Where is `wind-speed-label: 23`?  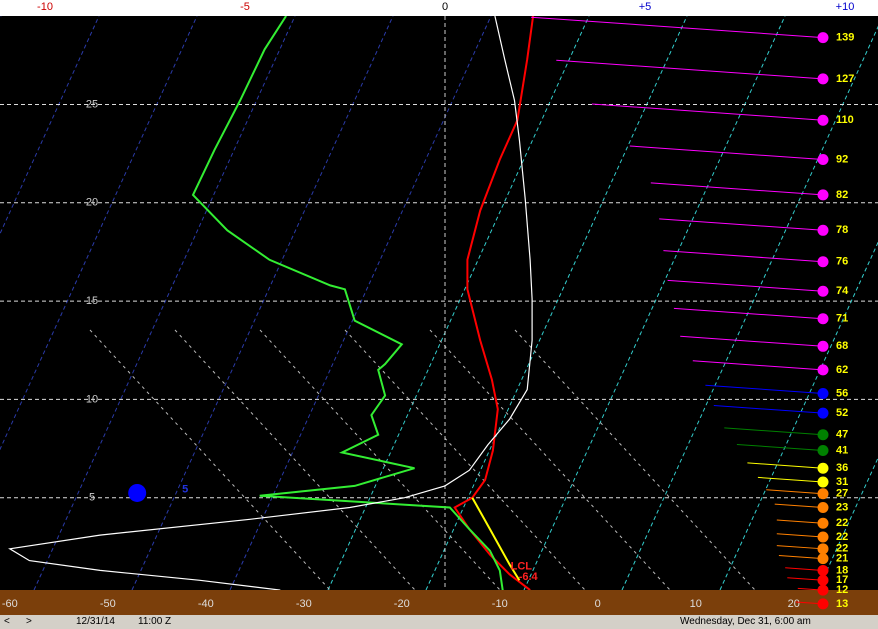
wind-speed-label: 23 is located at coordinates (842, 507).